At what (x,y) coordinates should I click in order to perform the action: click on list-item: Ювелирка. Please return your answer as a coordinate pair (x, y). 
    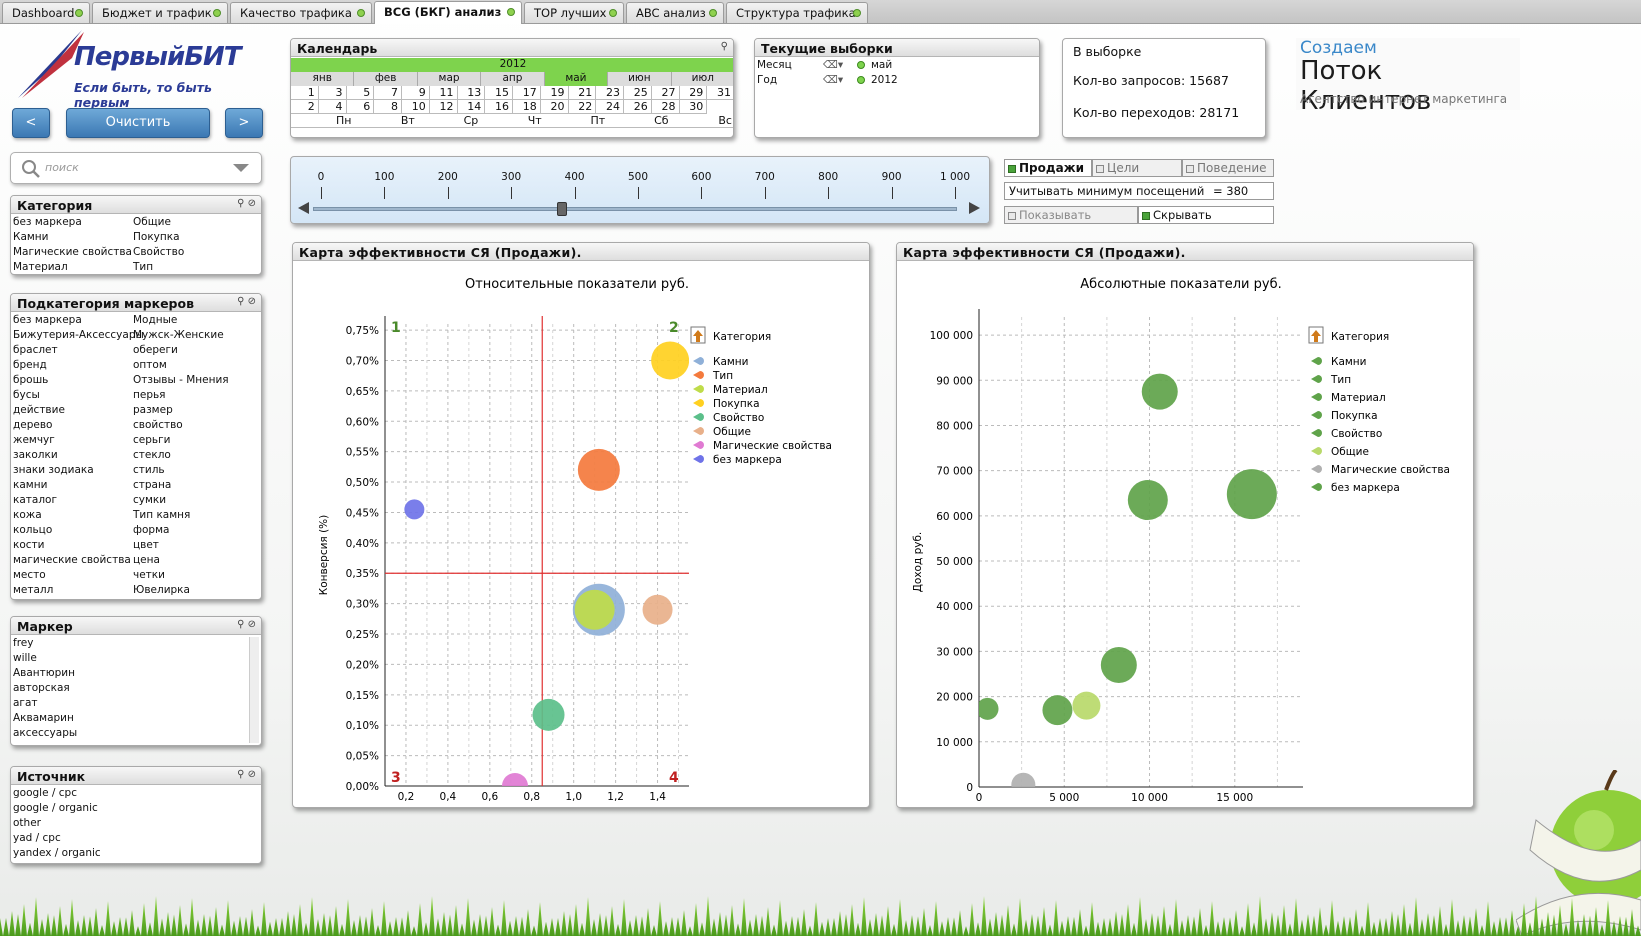
    Looking at the image, I should click on (161, 590).